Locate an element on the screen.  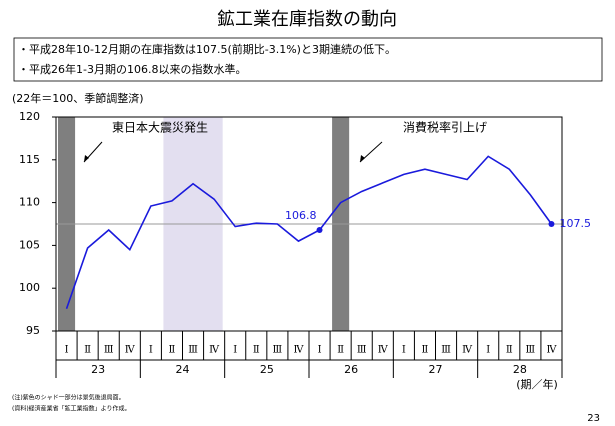
bullet: ・平成26年1-3月期の106.8以来の指数水準。 is located at coordinates (132, 69).